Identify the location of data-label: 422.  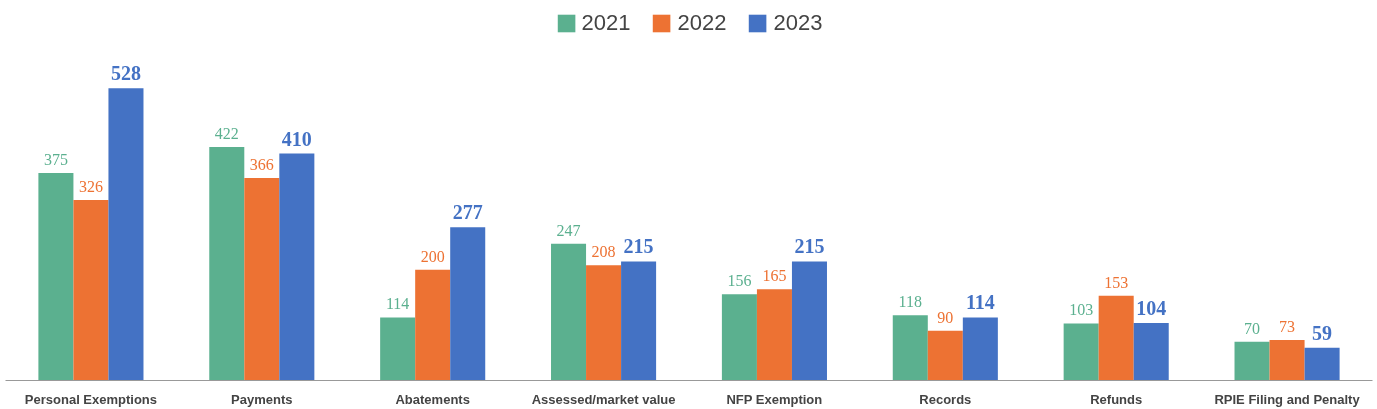
(226, 133).